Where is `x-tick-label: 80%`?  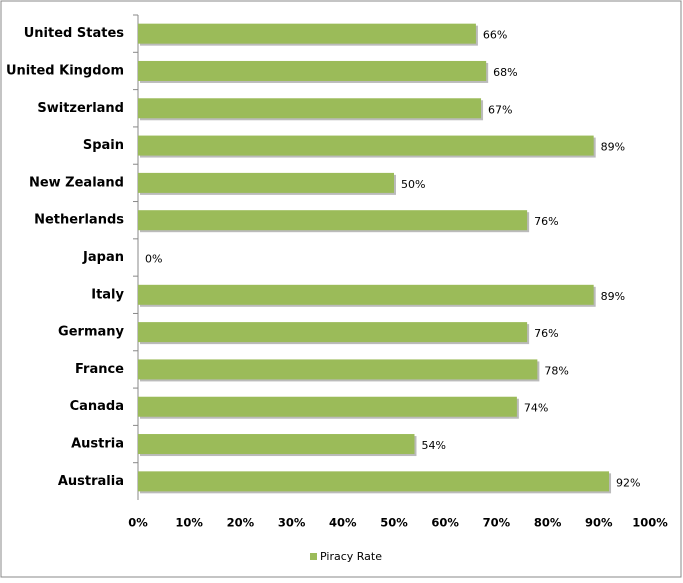
x-tick-label: 80% is located at coordinates (548, 523).